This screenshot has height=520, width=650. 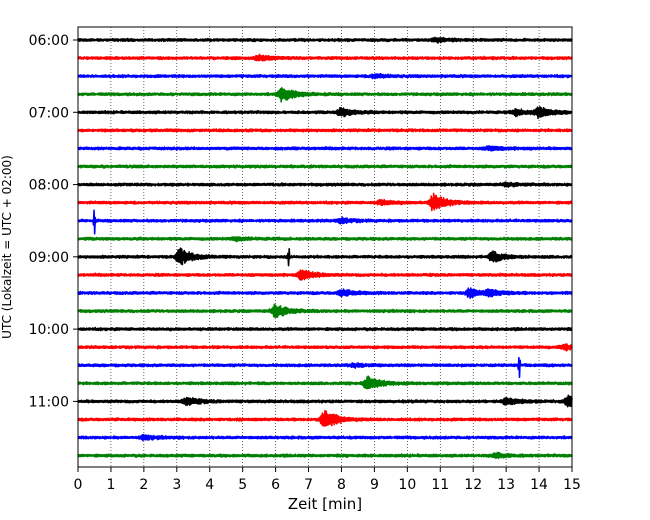 What do you see at coordinates (49, 186) in the screenshot?
I see `y-tick-label: 08:00` at bounding box center [49, 186].